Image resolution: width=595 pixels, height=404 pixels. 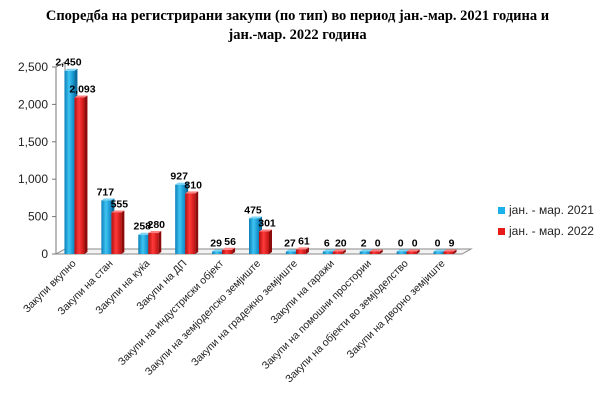 I want to click on y-tick-label: 1,500, so click(x=33, y=142).